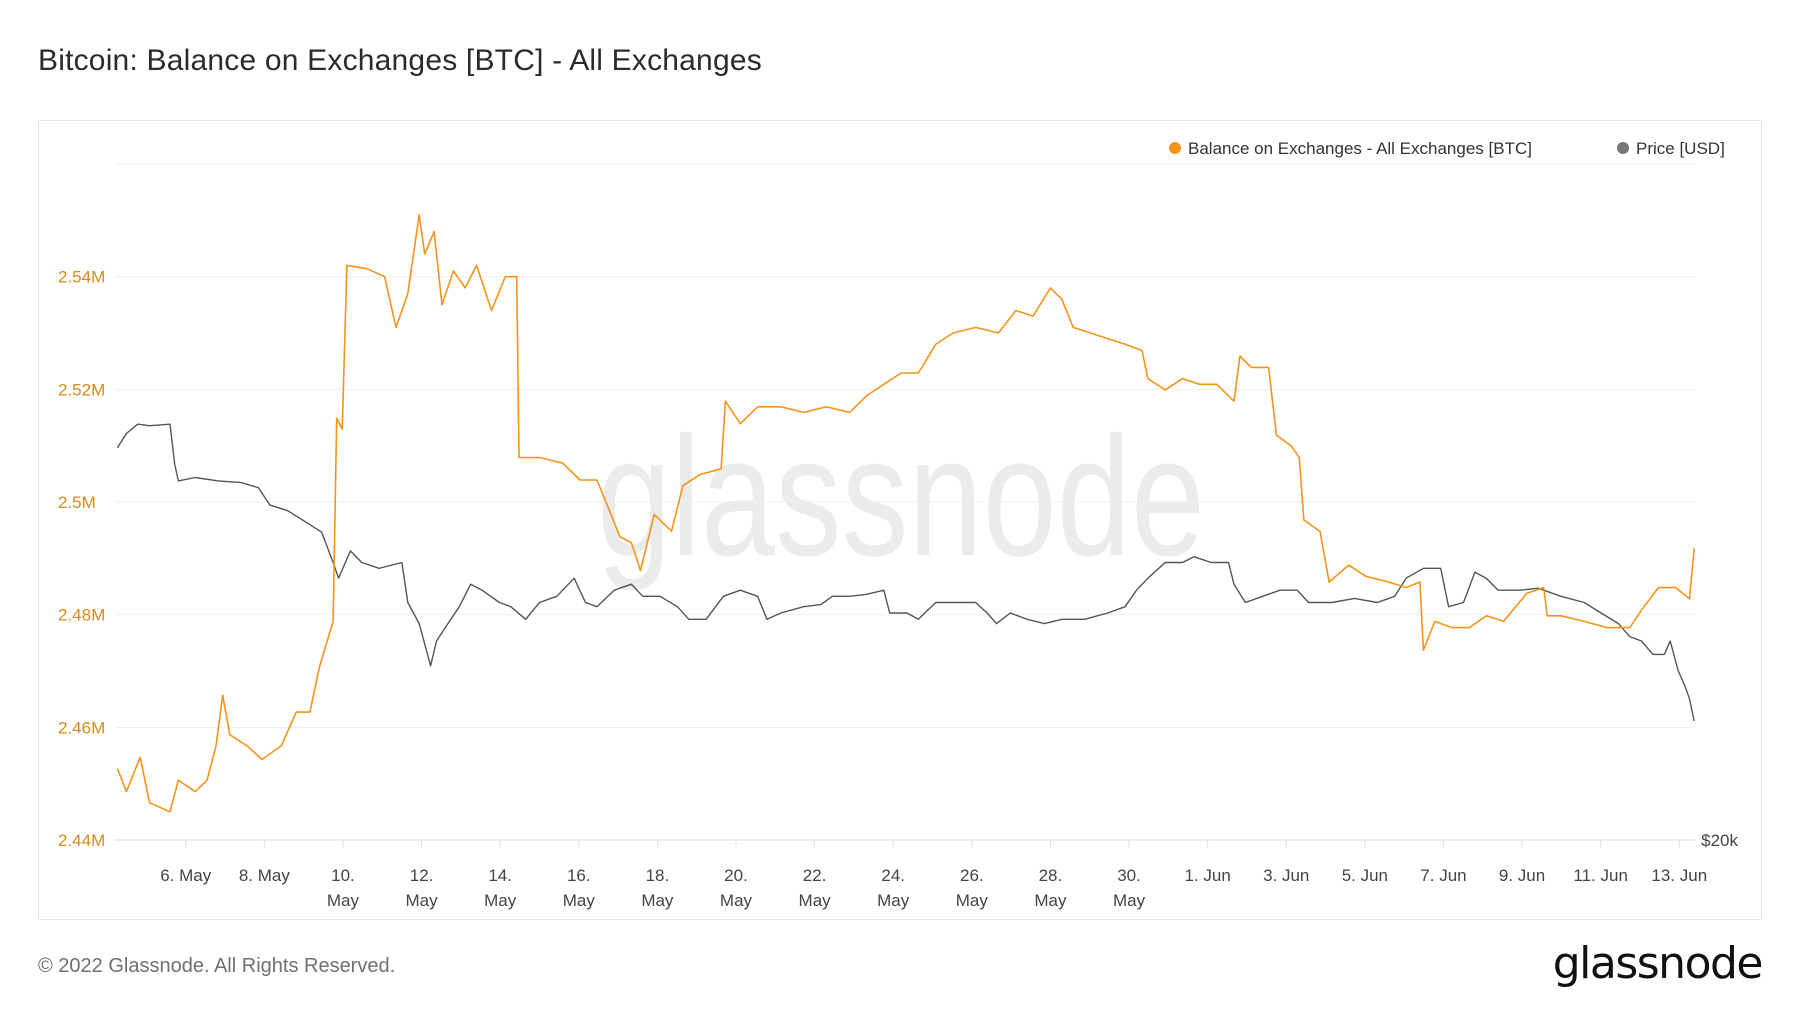 Image resolution: width=1800 pixels, height=1013 pixels. Describe the element at coordinates (1719, 840) in the screenshot. I see `y-right-tick-label: $20k` at that location.